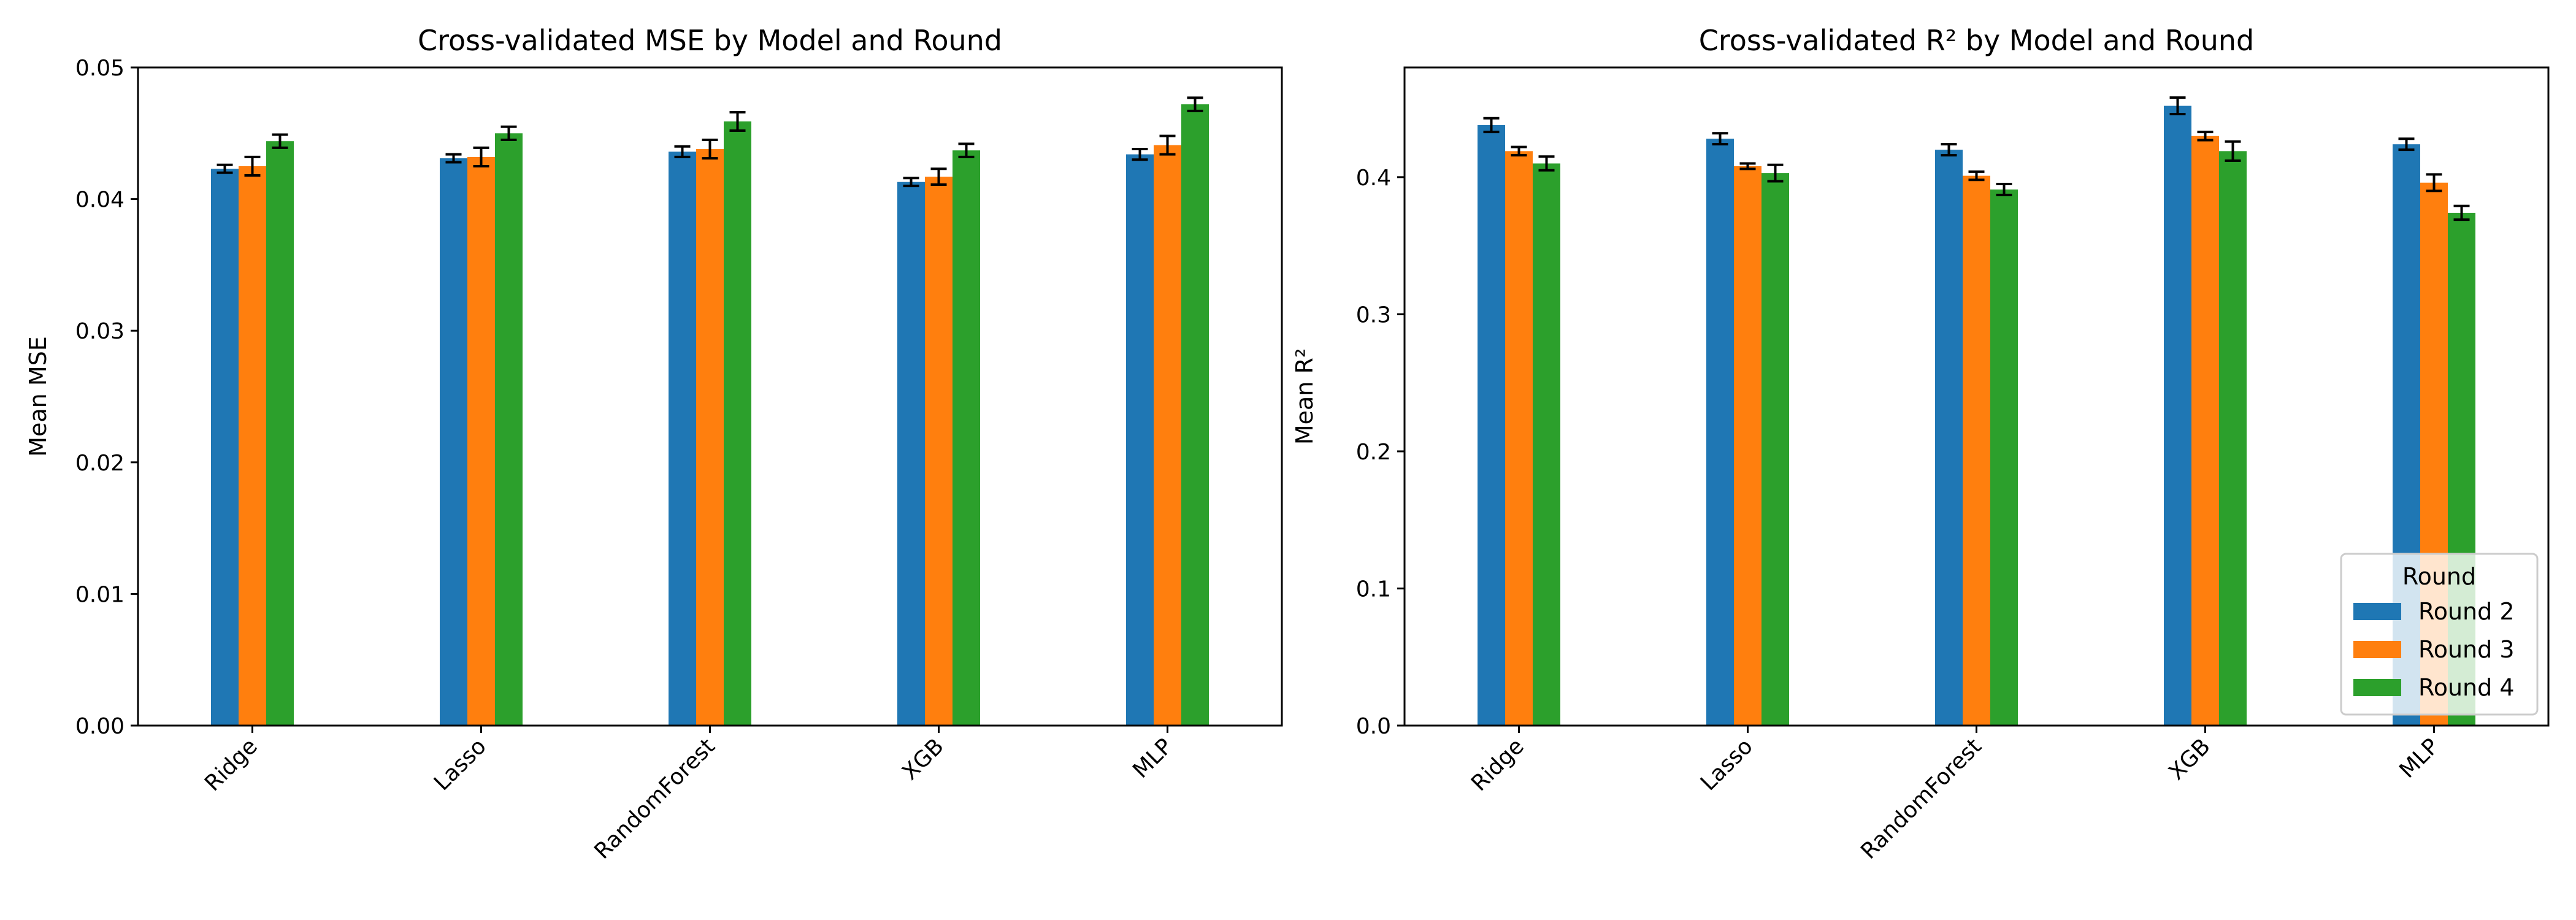  I want to click on y-tick-label: 0.4, so click(1373, 178).